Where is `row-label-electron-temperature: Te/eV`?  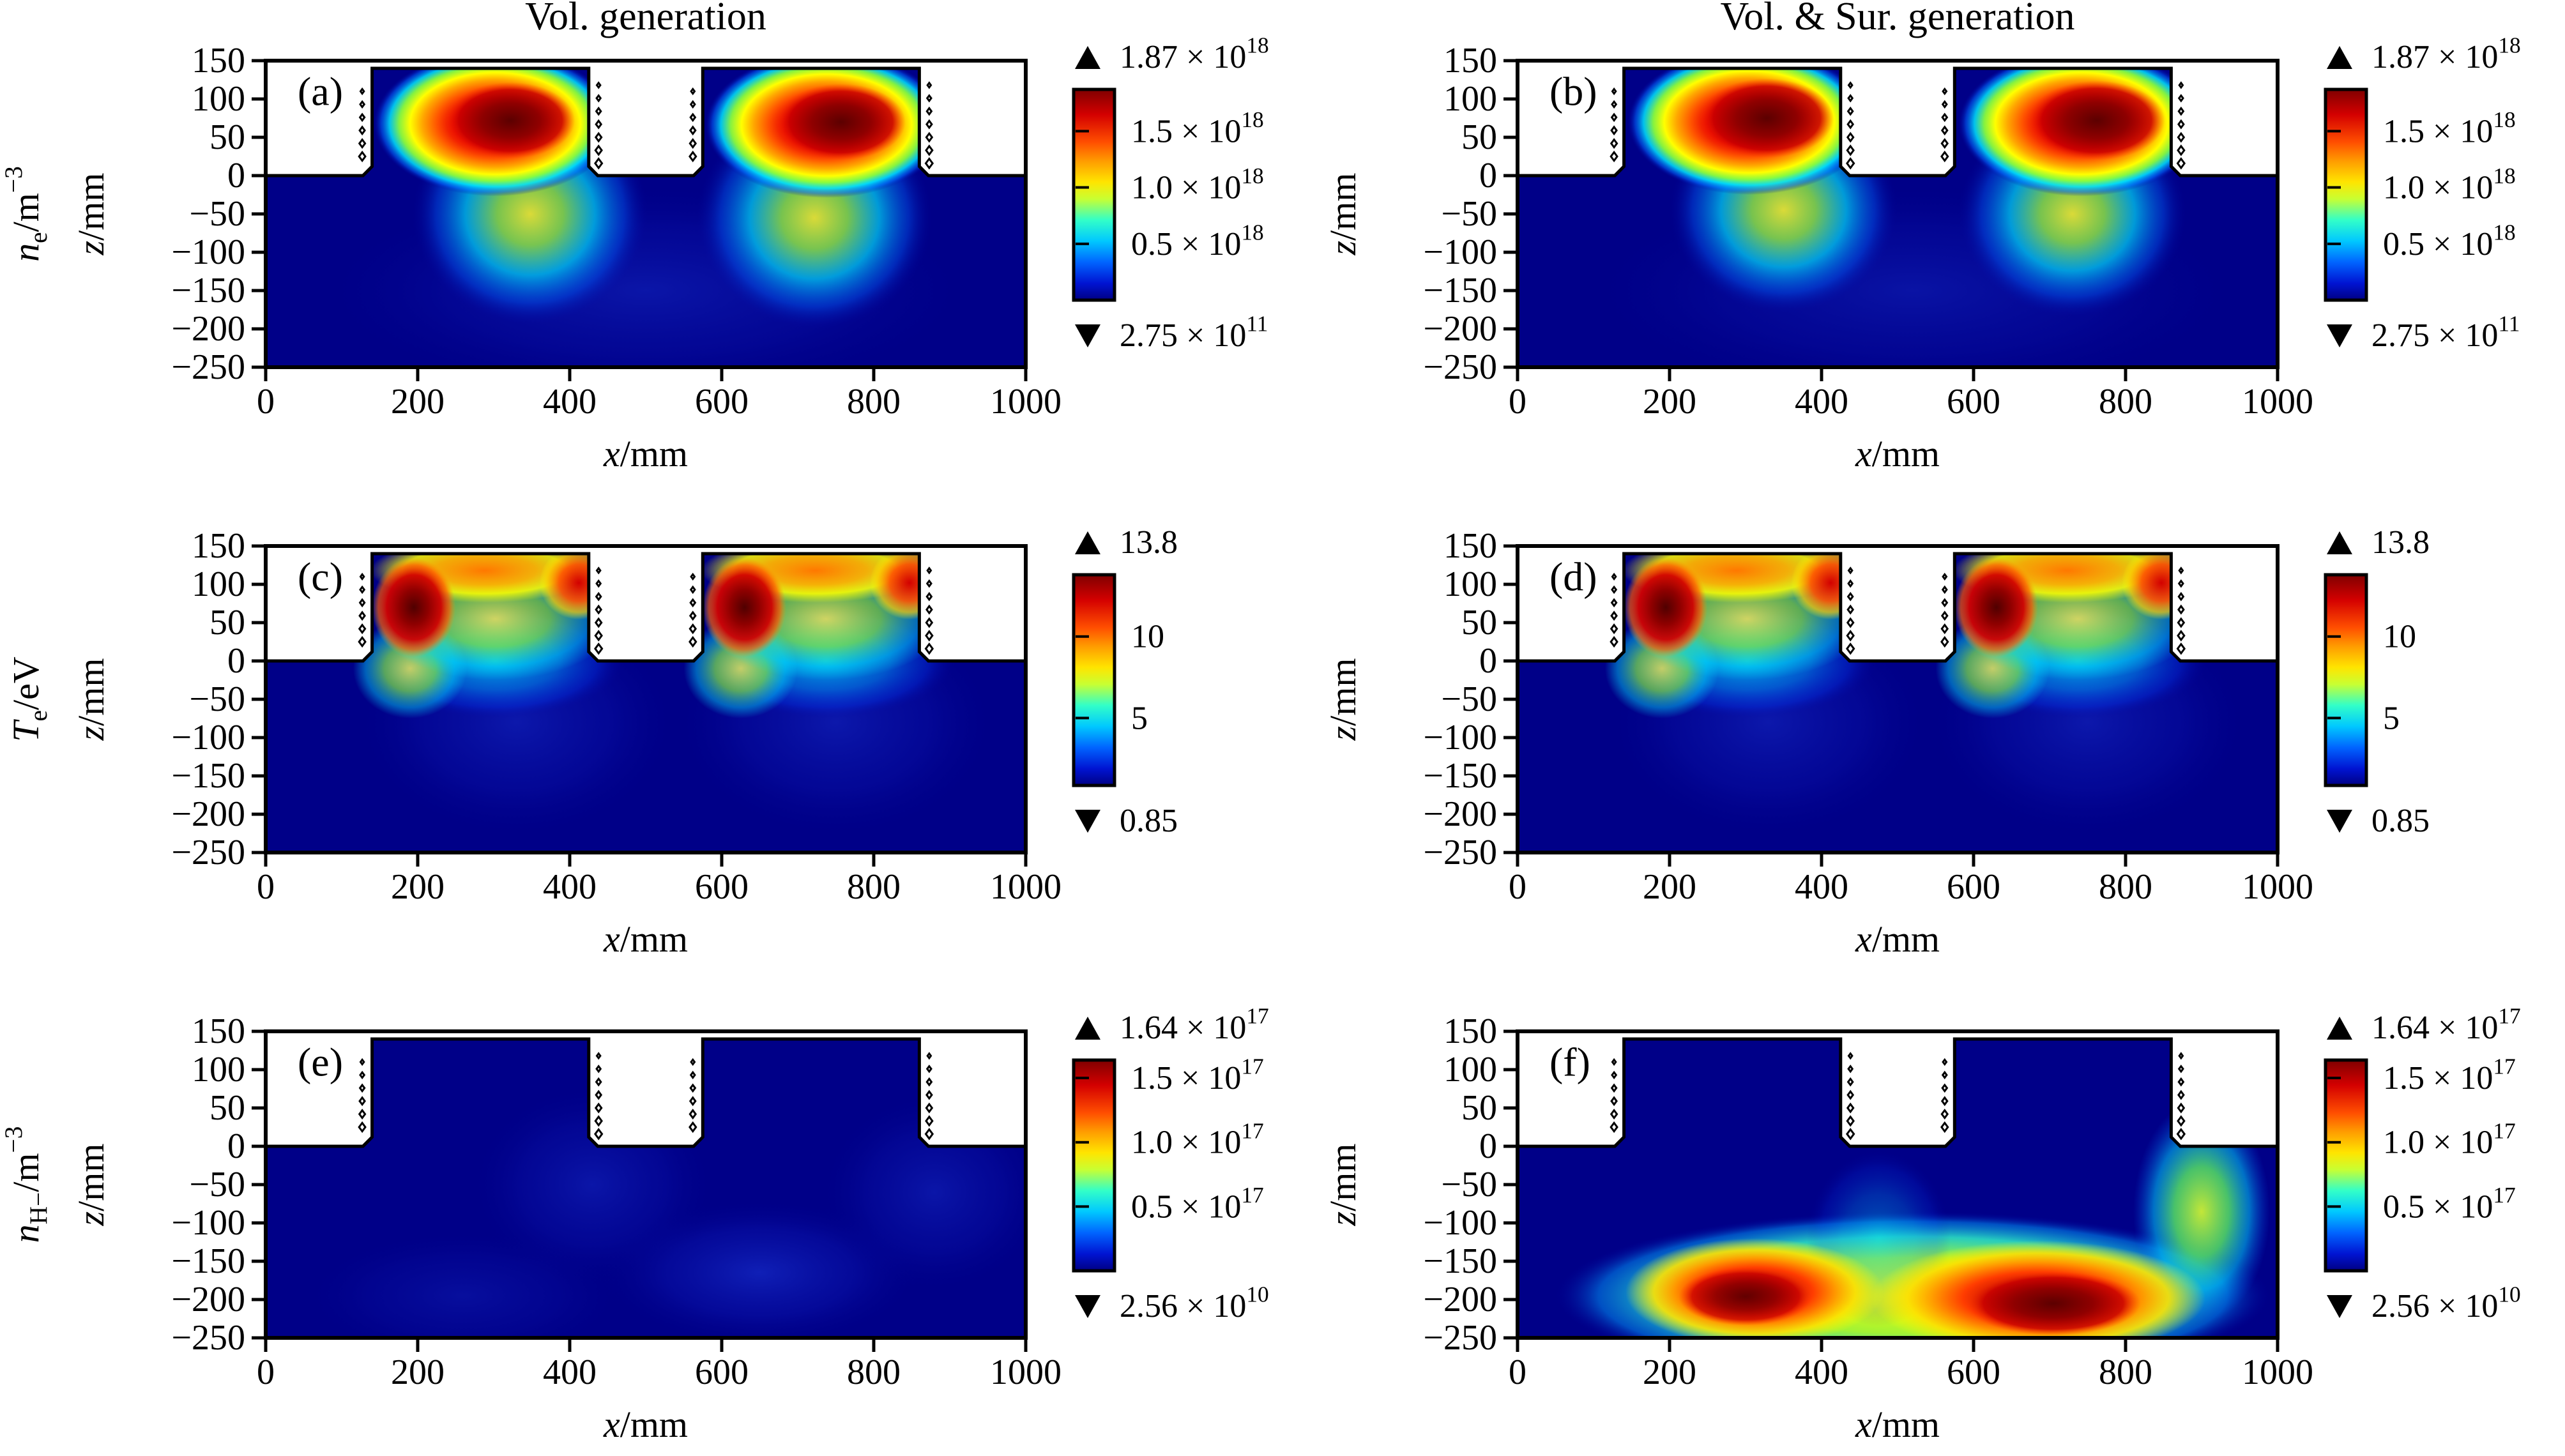
row-label-electron-temperature: Te/eV is located at coordinates (30, 728).